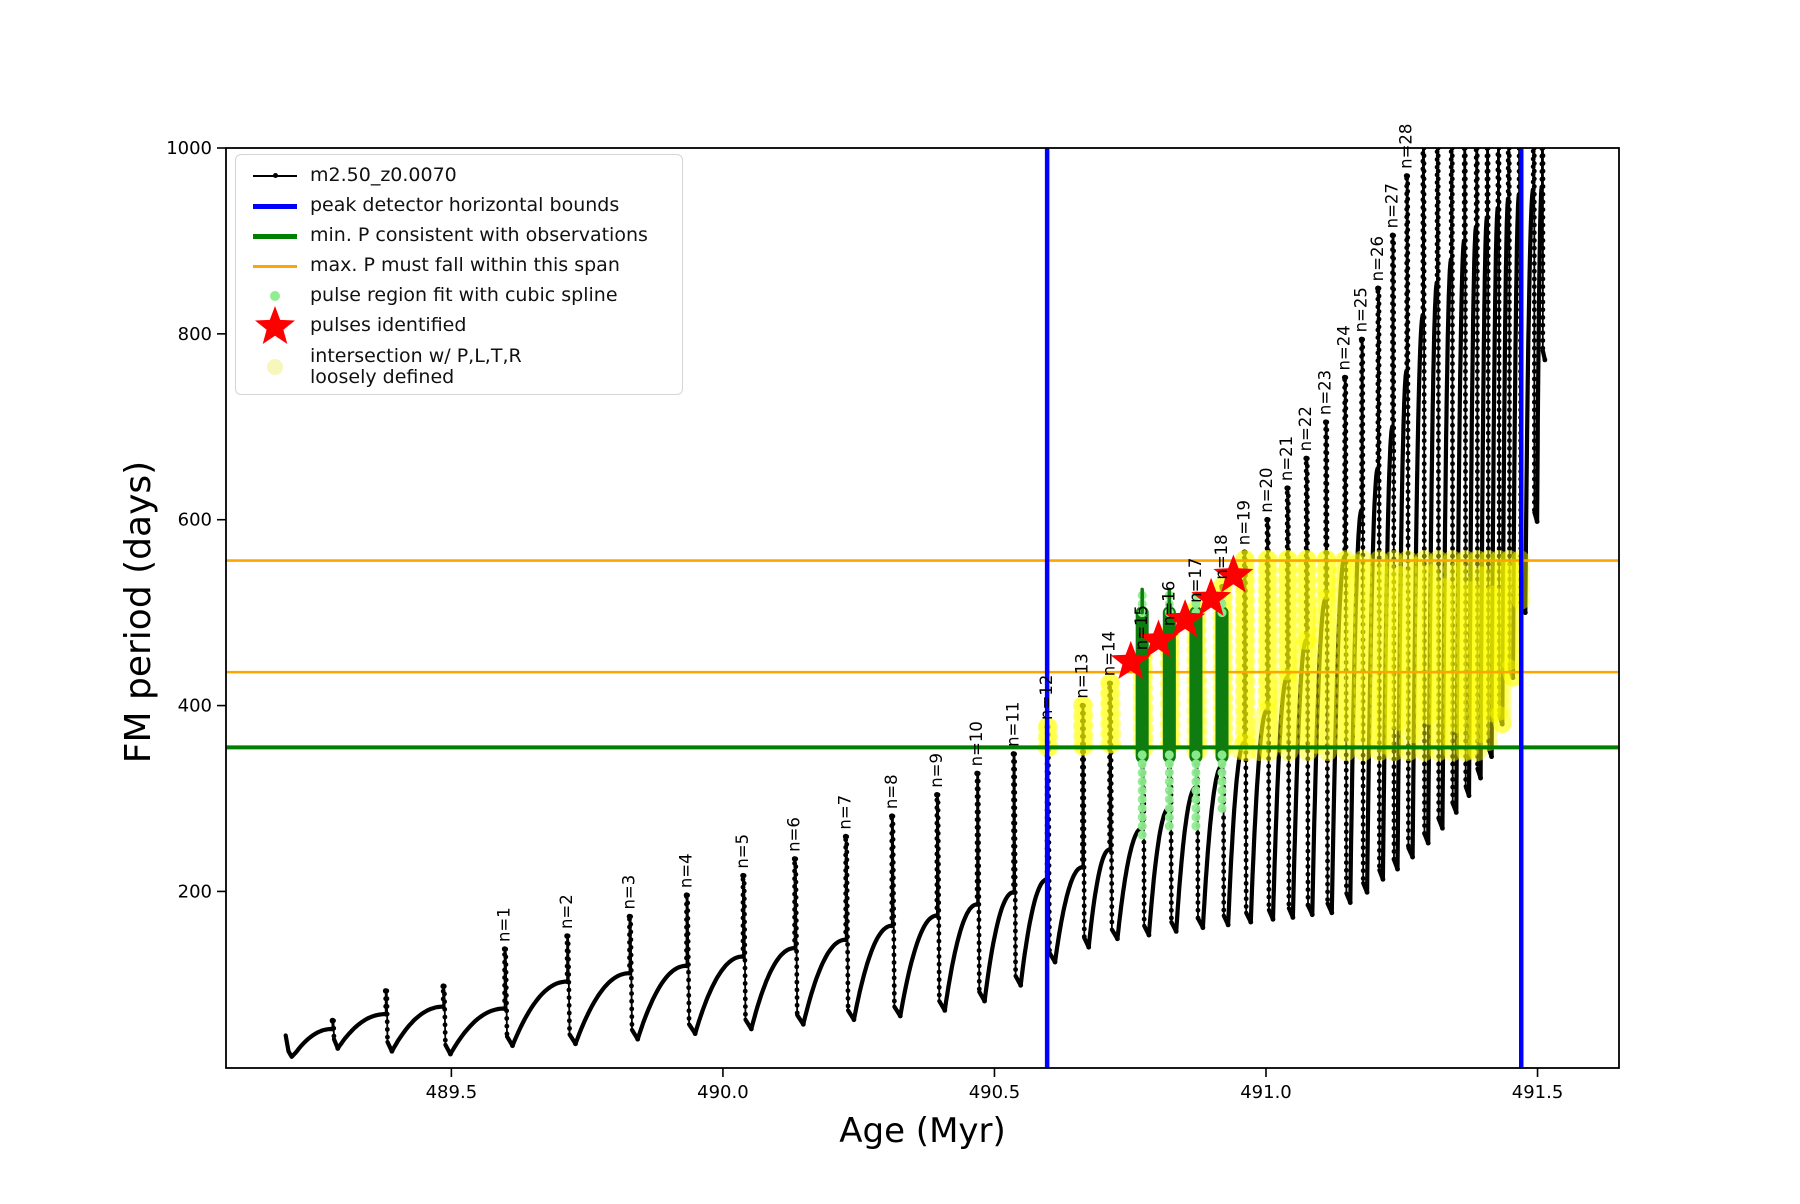 The width and height of the screenshot is (1800, 1204). Describe the element at coordinates (1392, 205) in the screenshot. I see `pulse-label: n=27` at that location.